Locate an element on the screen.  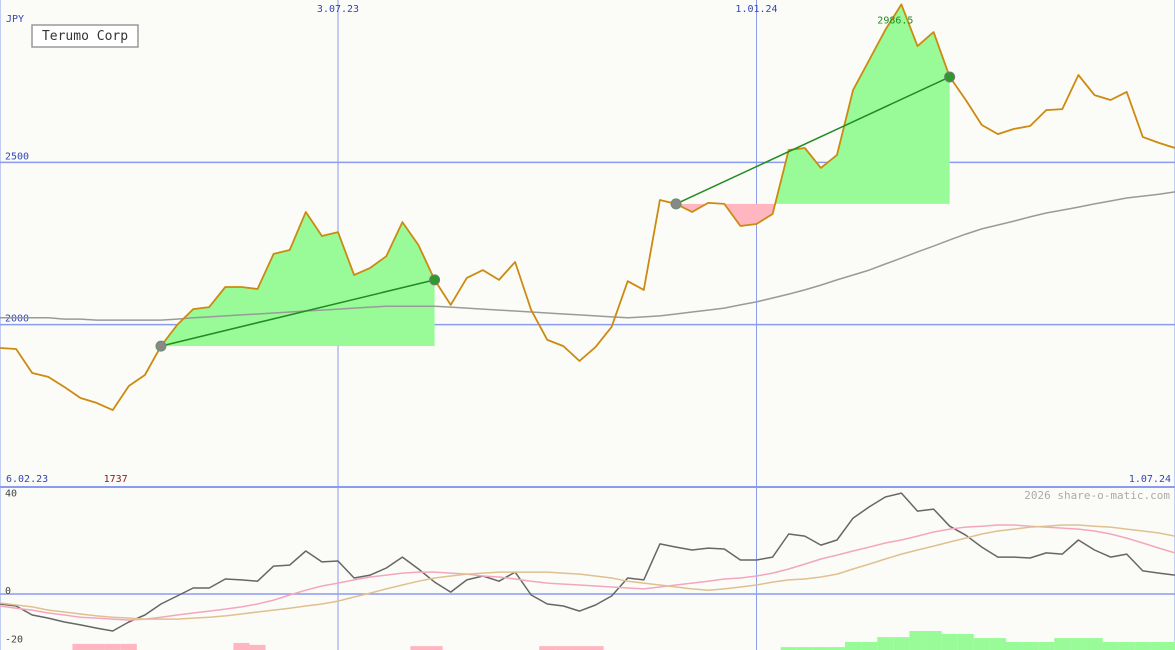
x-tick-label: 3.07.23 is located at coordinates (338, 9).